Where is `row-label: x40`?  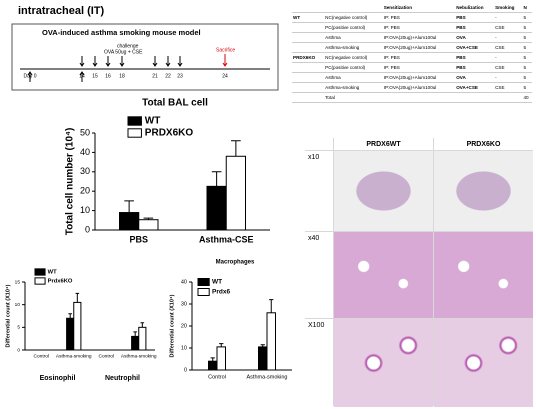
row-label: x40 is located at coordinates (319, 275).